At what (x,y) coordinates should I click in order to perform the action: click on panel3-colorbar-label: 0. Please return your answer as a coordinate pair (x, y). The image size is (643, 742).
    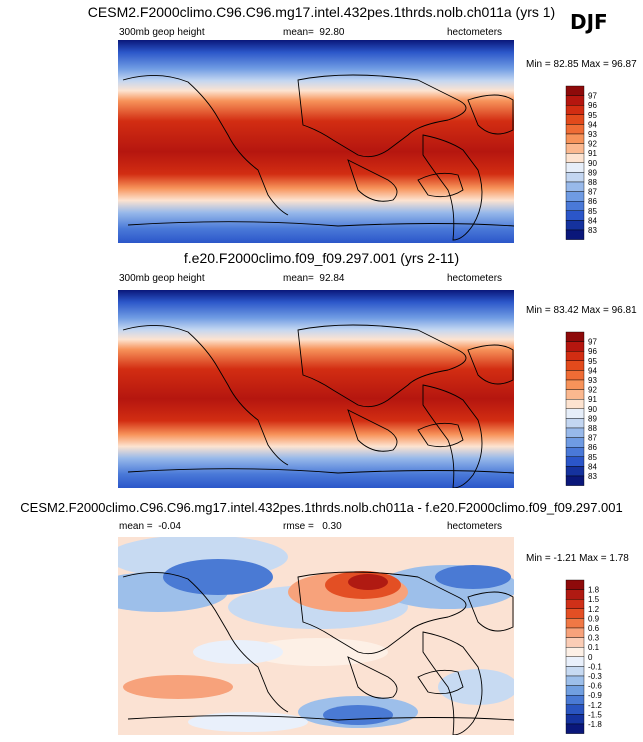
    Looking at the image, I should click on (590, 657).